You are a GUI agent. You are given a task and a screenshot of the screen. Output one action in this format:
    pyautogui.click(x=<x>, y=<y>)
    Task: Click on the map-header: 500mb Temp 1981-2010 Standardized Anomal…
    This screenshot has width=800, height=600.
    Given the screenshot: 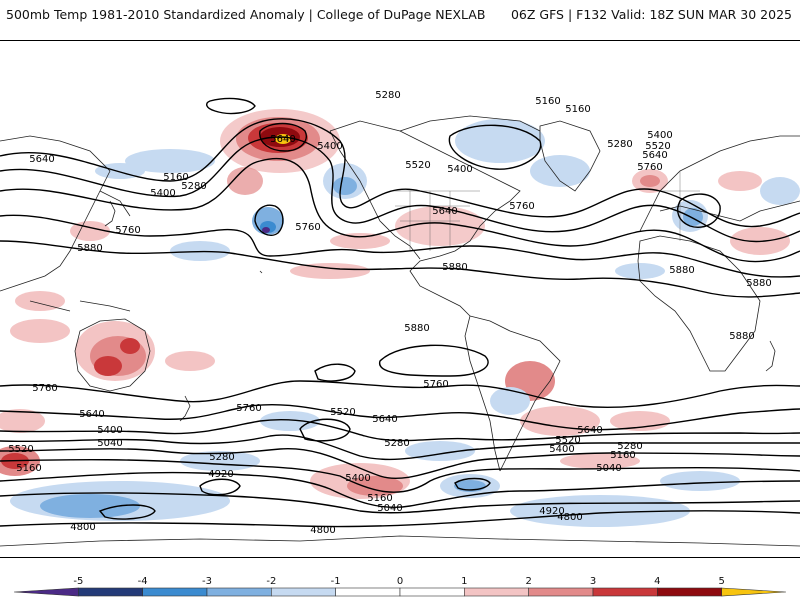 What is the action you would take?
    pyautogui.click(x=400, y=20)
    